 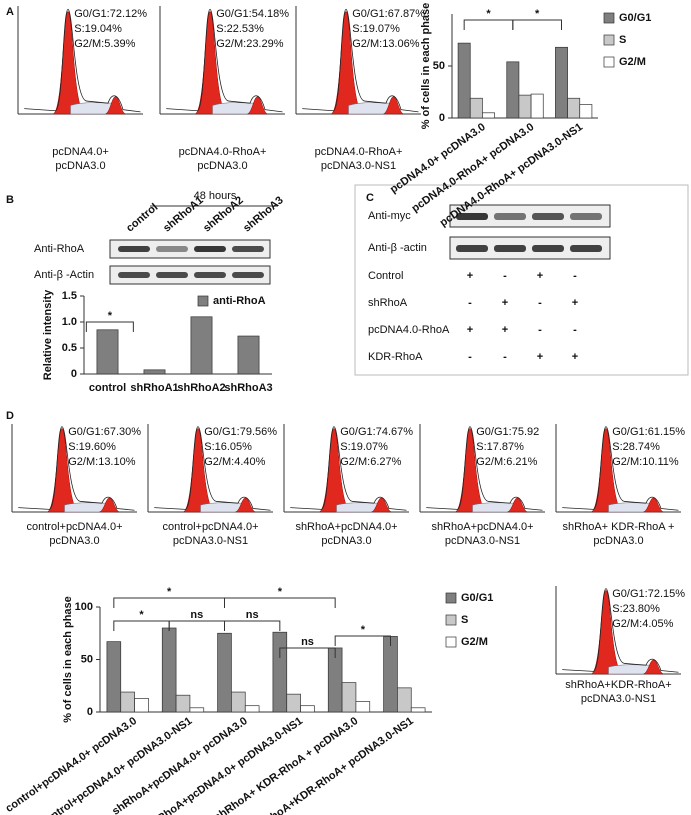 I want to click on phase-stat: G0/G1:67.87%, so click(x=388, y=14).